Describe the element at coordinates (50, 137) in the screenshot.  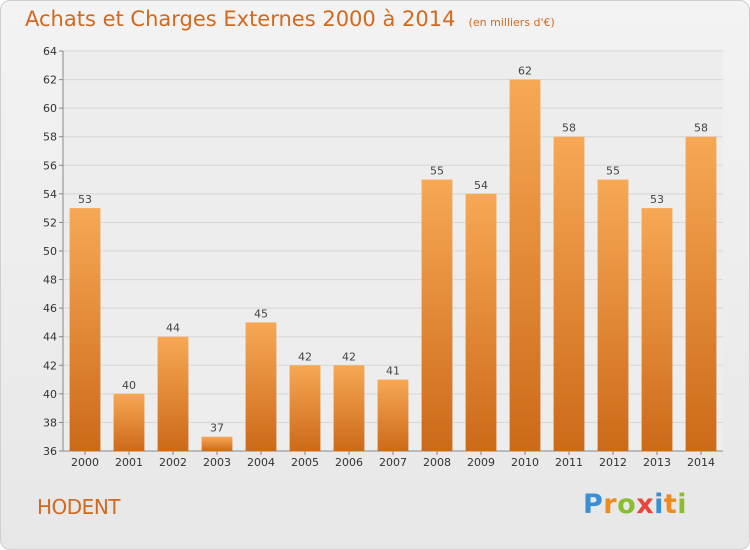
I see `y-tick-label: 58` at that location.